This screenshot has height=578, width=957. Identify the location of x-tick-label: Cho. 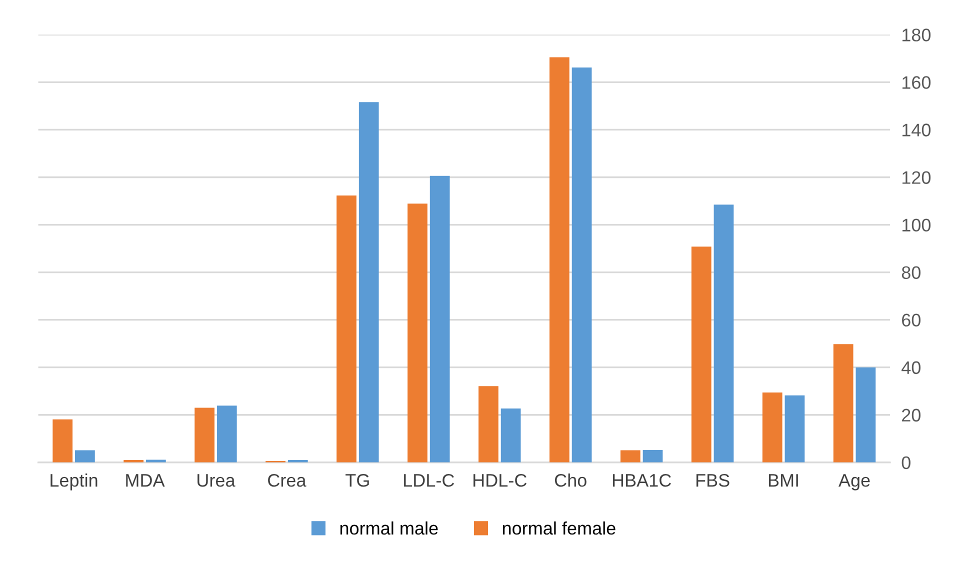
(570, 480).